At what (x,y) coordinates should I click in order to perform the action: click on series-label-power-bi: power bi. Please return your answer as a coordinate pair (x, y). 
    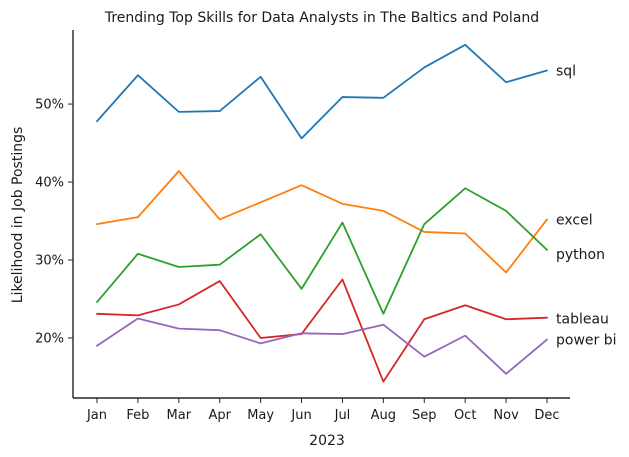
    Looking at the image, I should click on (586, 341).